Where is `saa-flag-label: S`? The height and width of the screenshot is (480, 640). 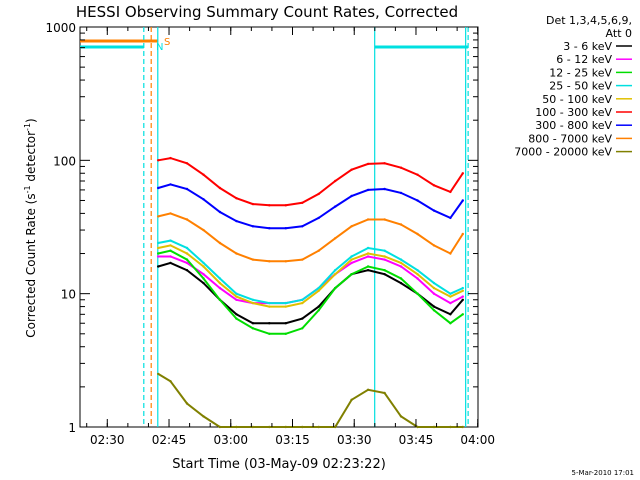 saa-flag-label: S is located at coordinates (167, 42).